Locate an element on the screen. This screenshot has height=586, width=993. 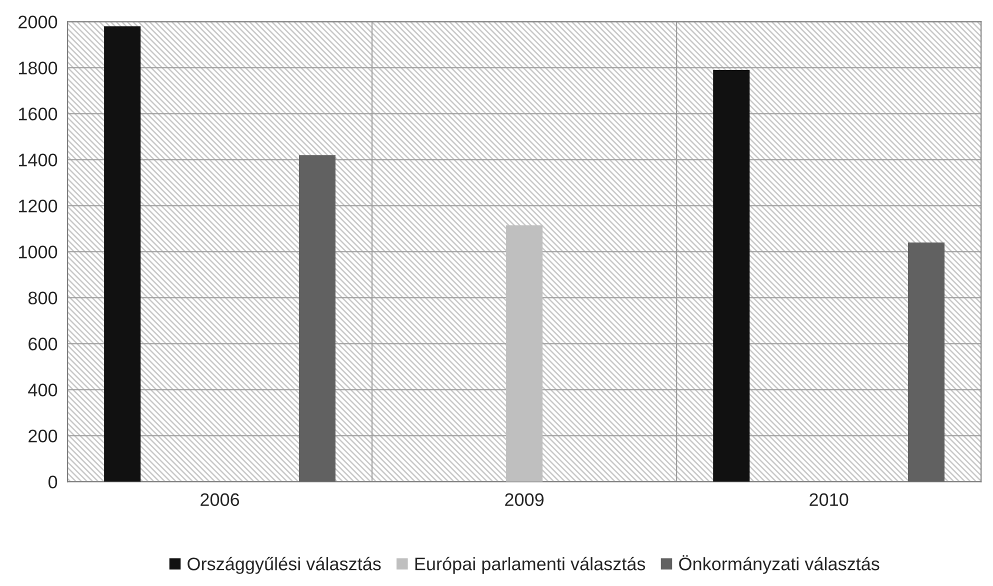
y-tick-label: 1200 is located at coordinates (38, 206).